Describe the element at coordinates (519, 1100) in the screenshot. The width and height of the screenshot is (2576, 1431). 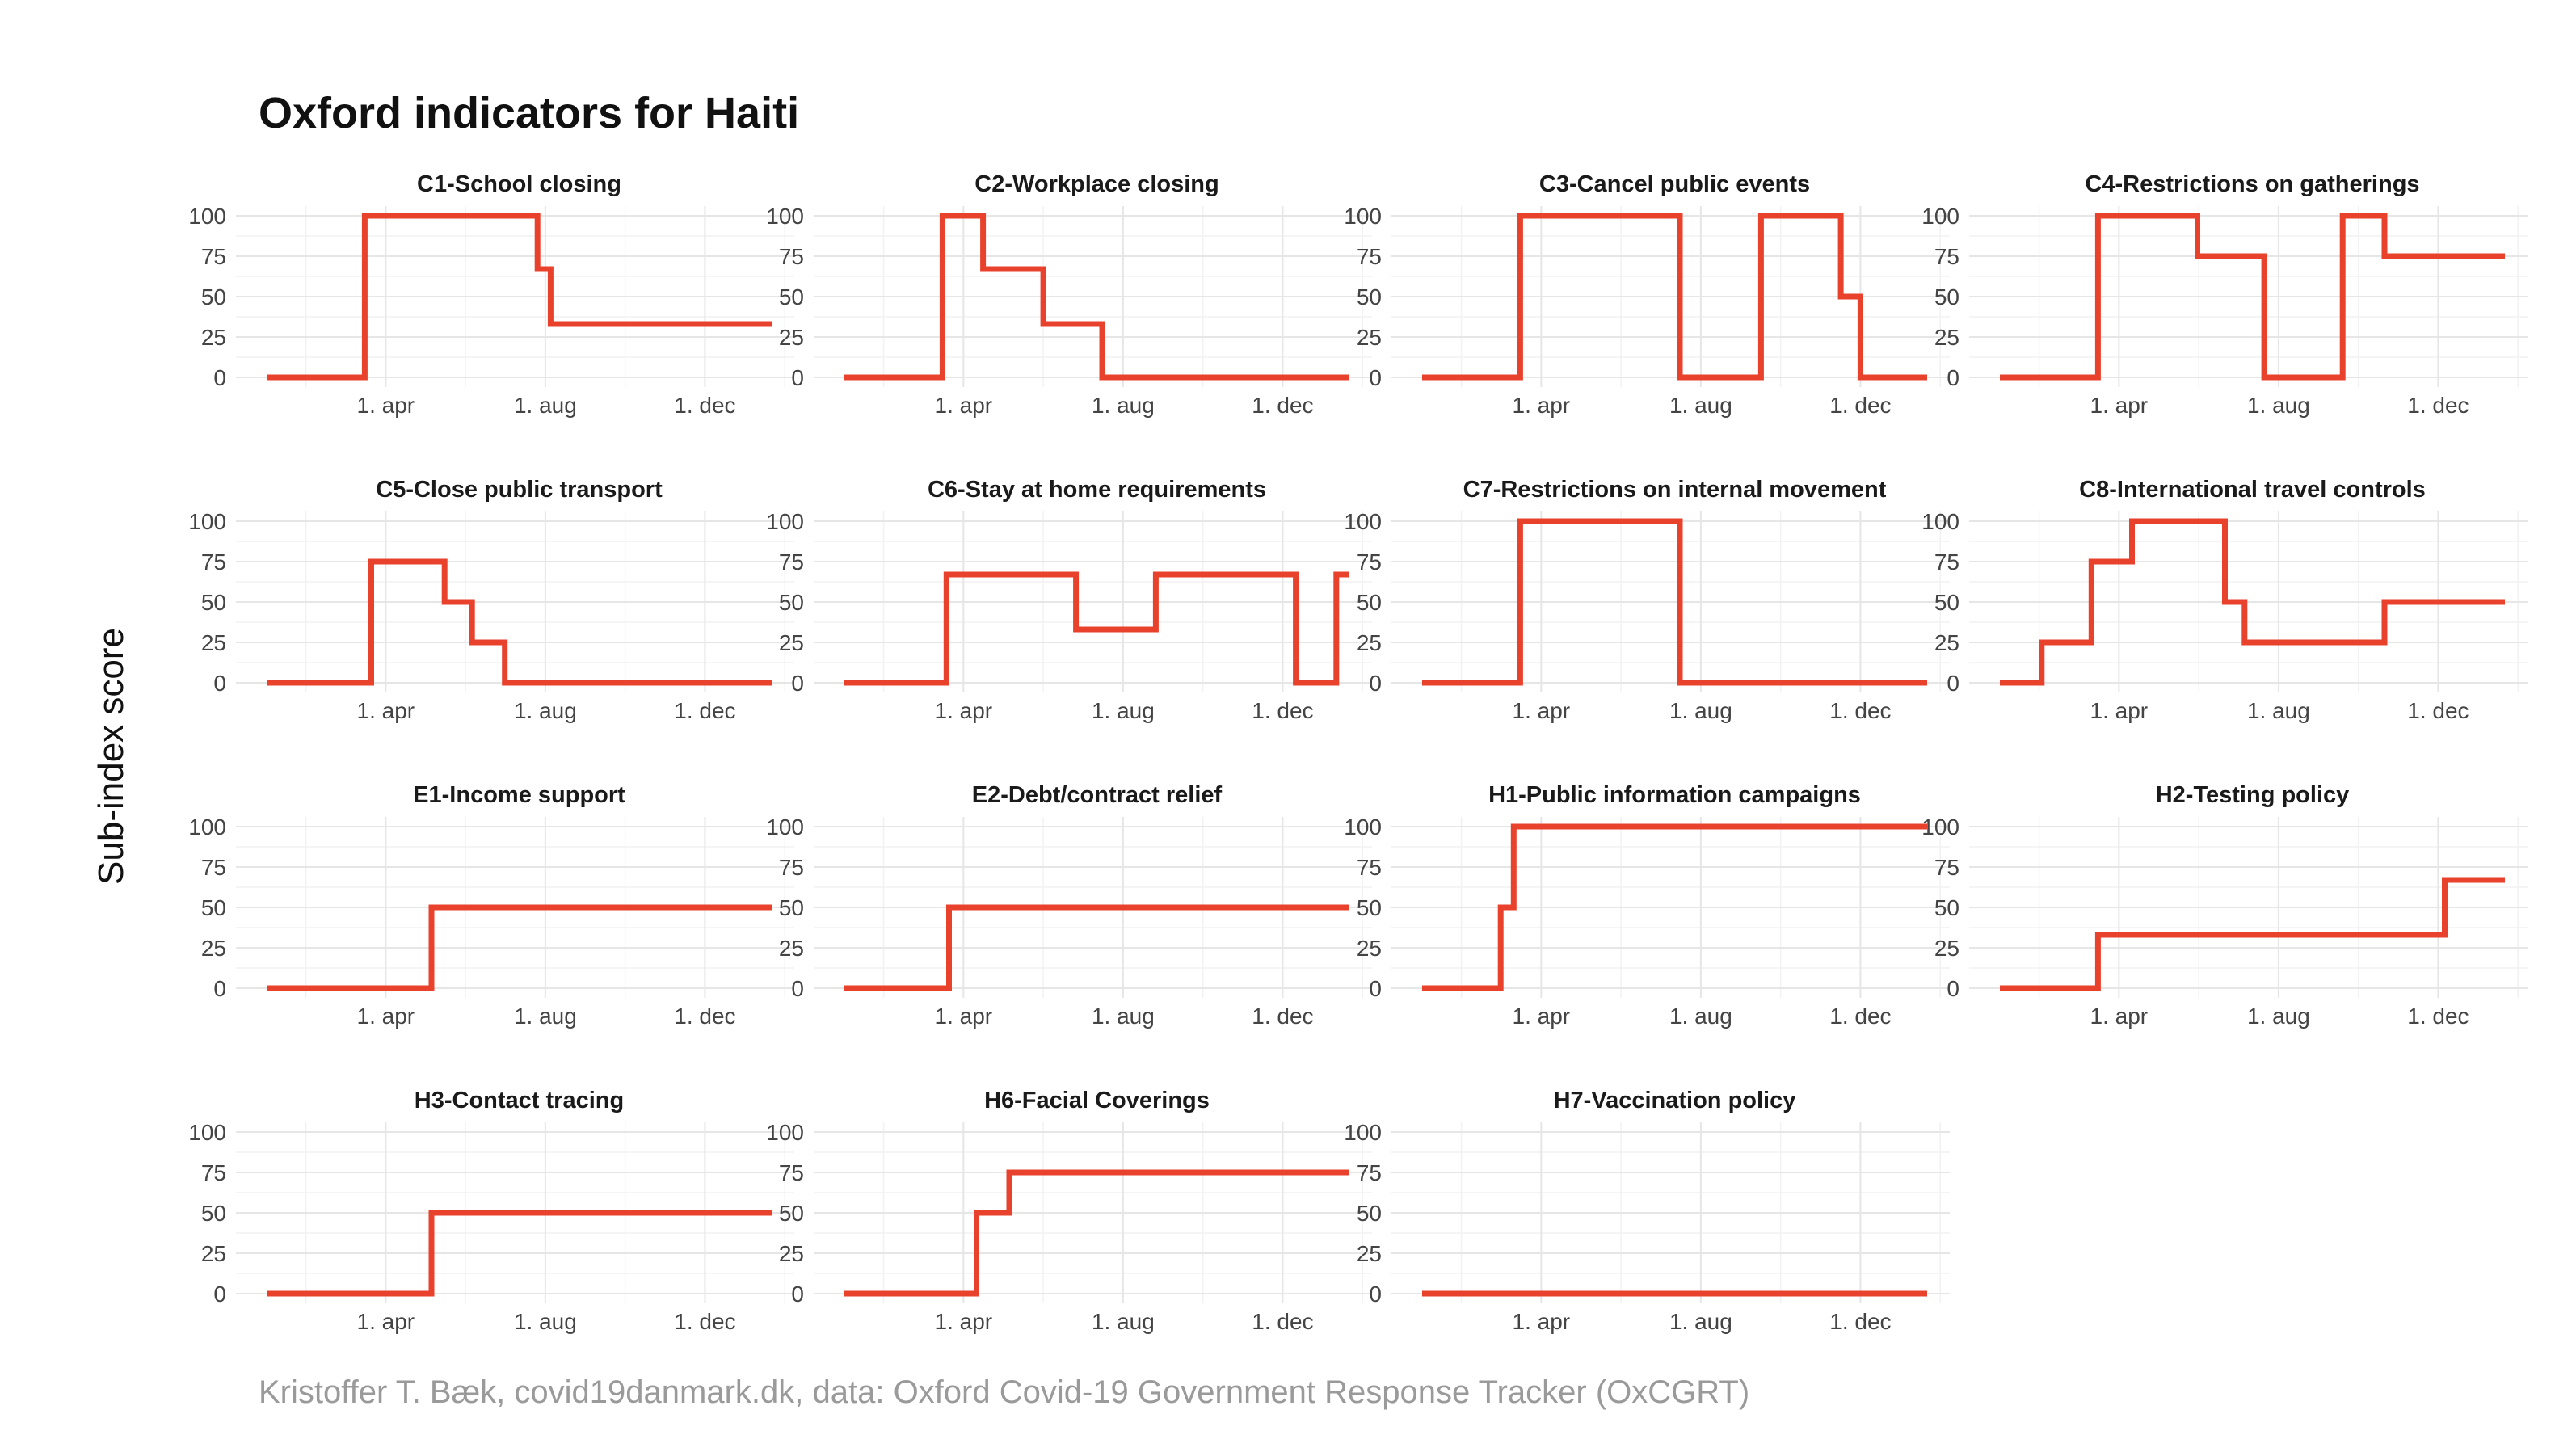
I see `panel-title: H3-Contact tracing` at that location.